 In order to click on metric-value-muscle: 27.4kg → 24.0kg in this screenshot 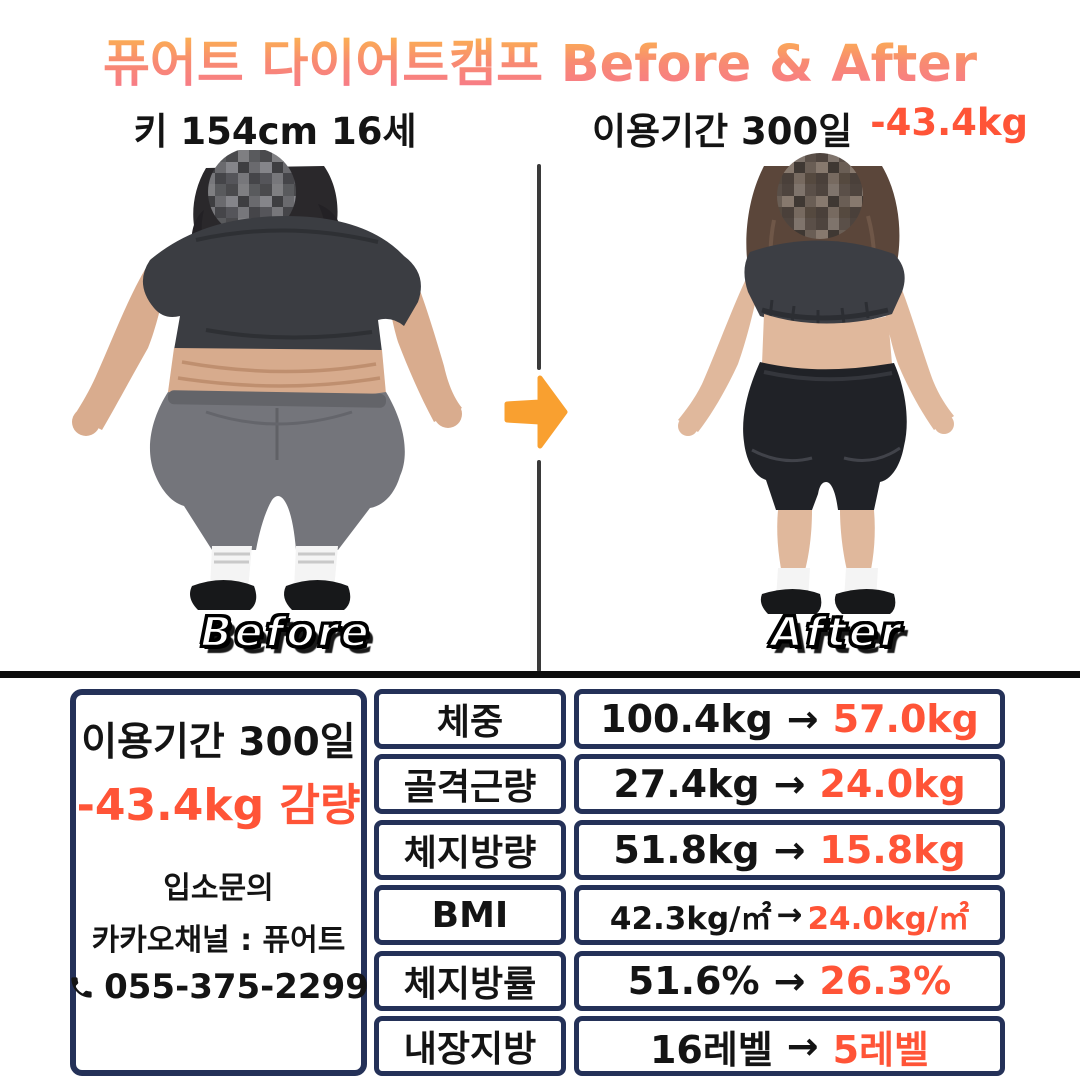, I will do `click(789, 784)`.